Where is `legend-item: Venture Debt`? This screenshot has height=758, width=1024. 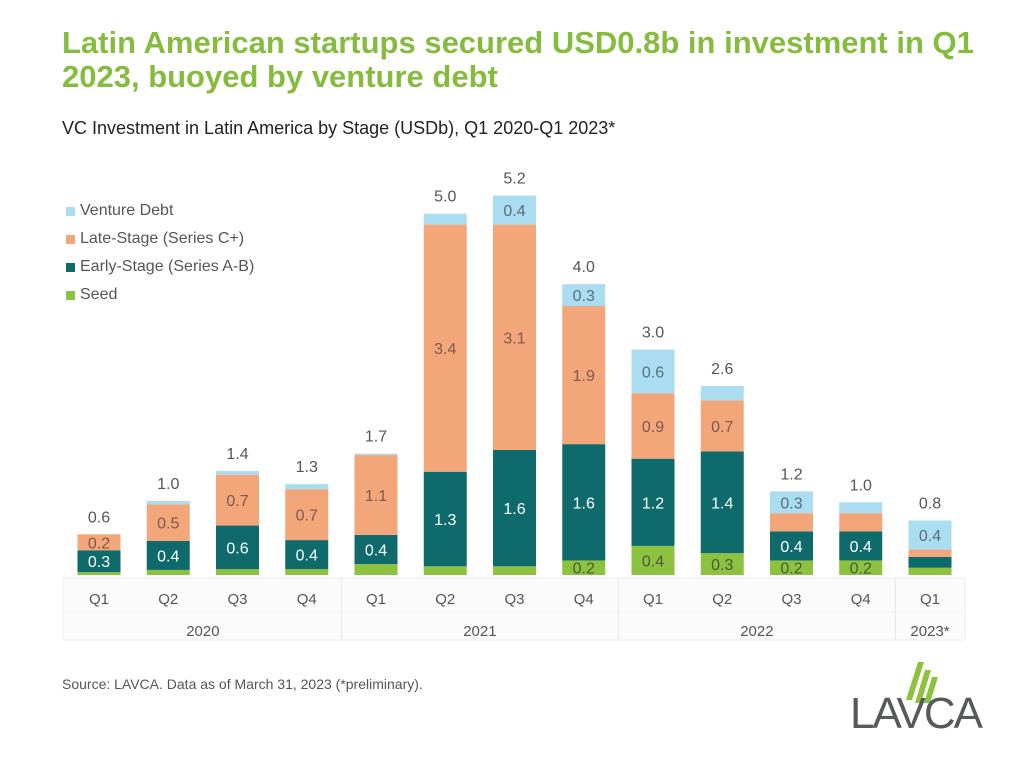 legend-item: Venture Debt is located at coordinates (160, 211).